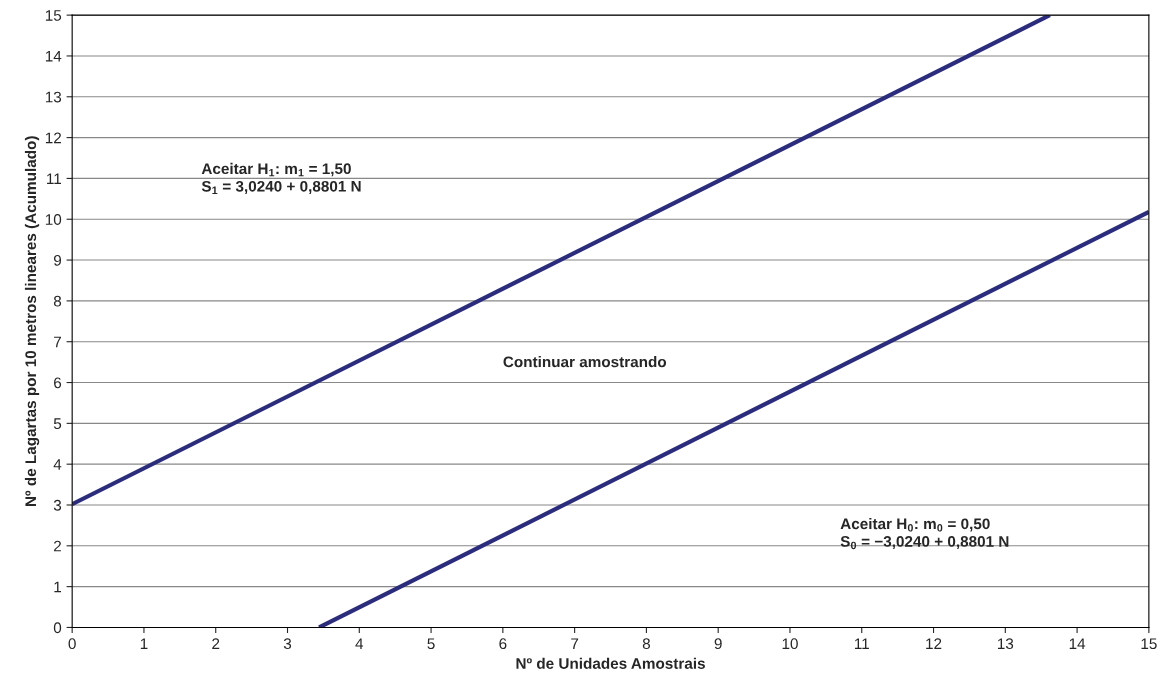 The image size is (1164, 688). Describe the element at coordinates (287, 644) in the screenshot. I see `x-tick-label: 3` at that location.